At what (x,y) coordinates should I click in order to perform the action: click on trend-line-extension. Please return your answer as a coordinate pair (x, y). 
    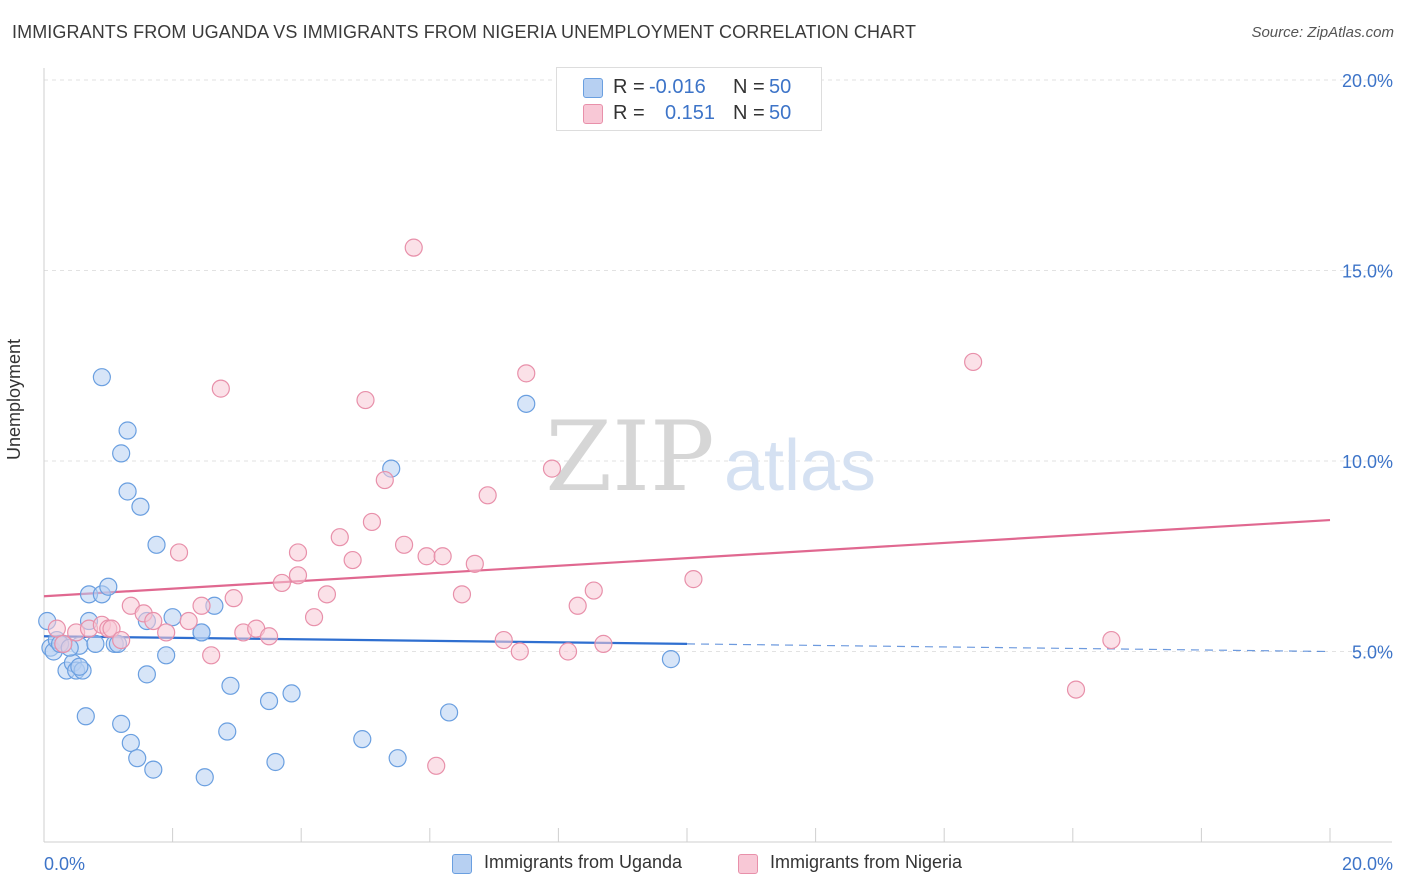
    Looking at the image, I should click on (1008, 648).